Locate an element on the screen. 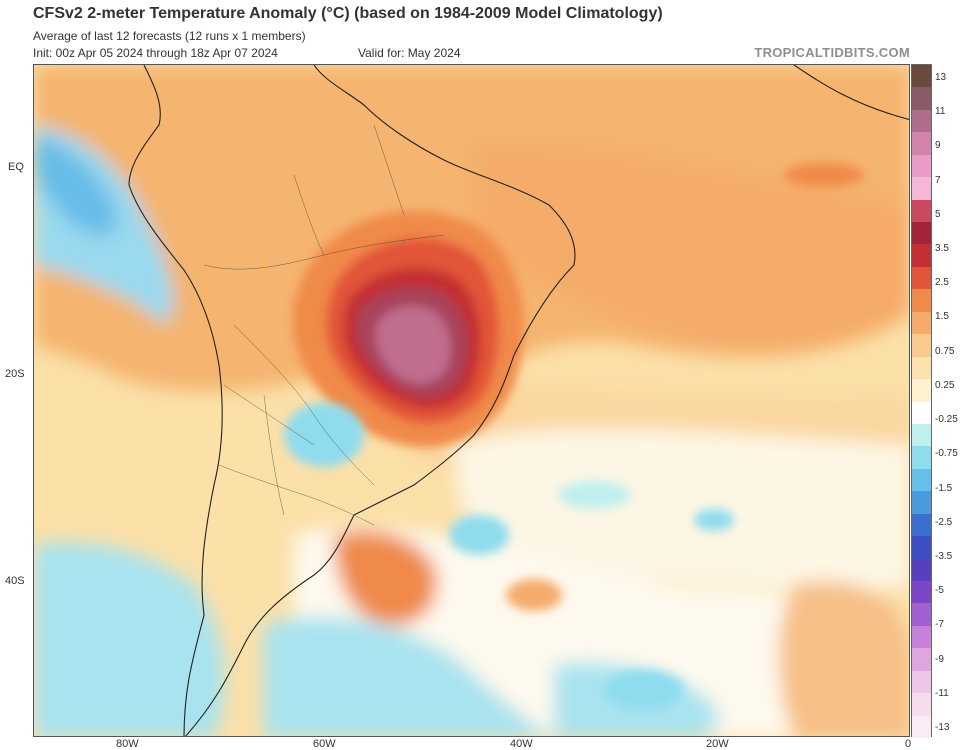 This screenshot has height=750, width=962. colorbar-tick-label: -2.5 is located at coordinates (944, 522).